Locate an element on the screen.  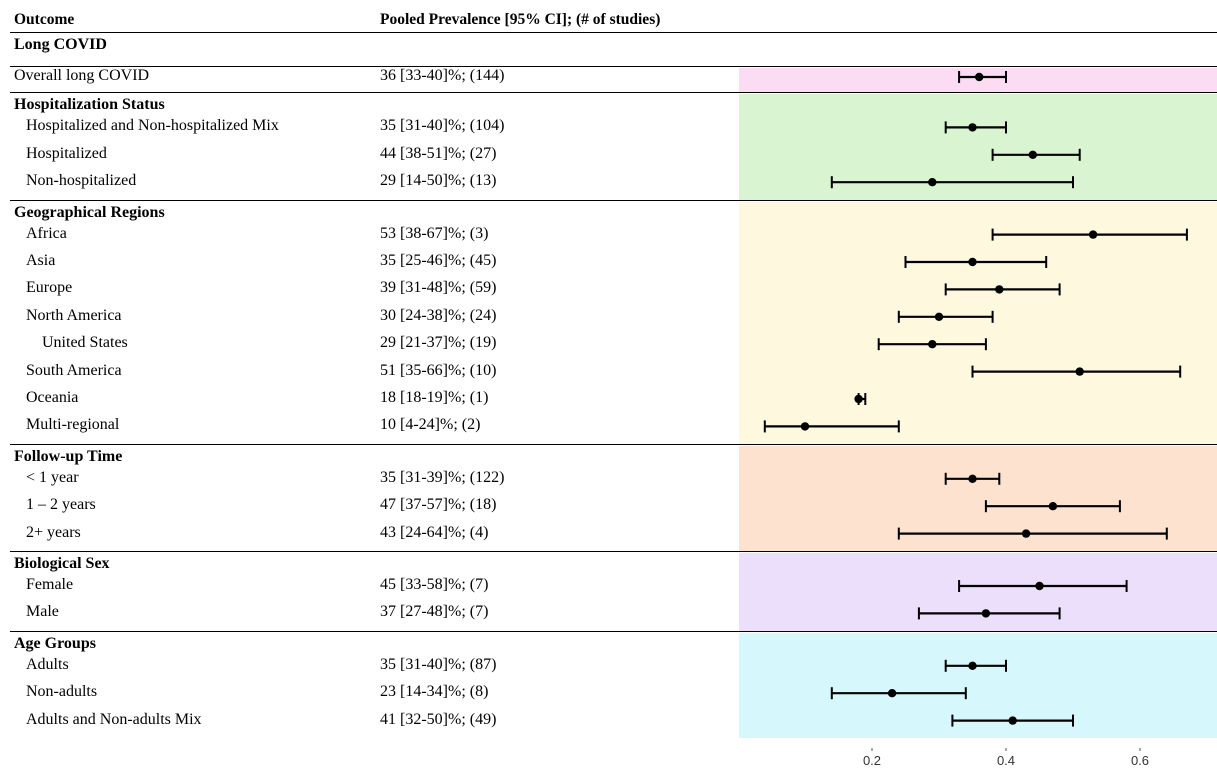
row-prevalence: 10 [4-24]%; (2) is located at coordinates (430, 425).